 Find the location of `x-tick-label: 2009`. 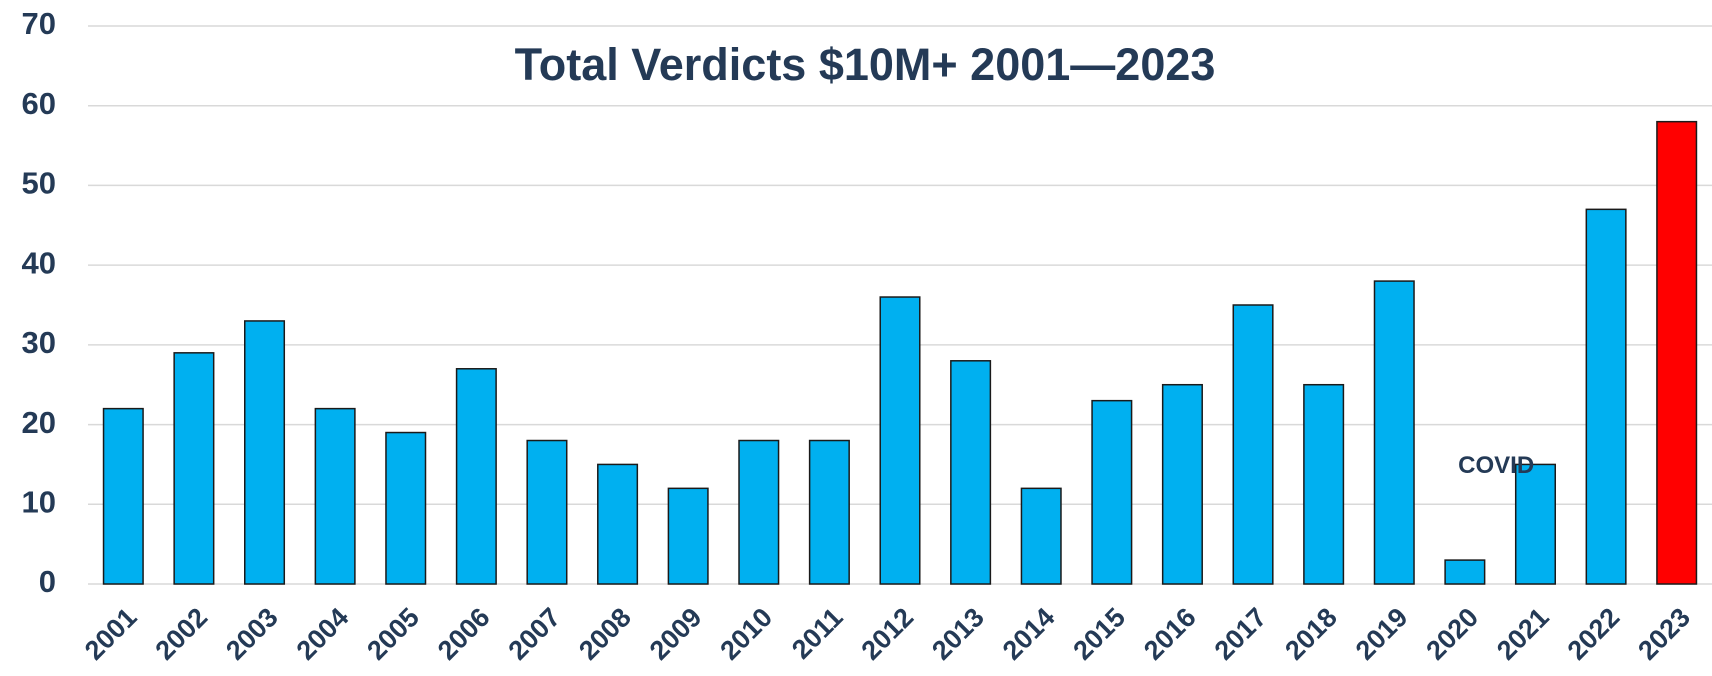

x-tick-label: 2009 is located at coordinates (676, 634).